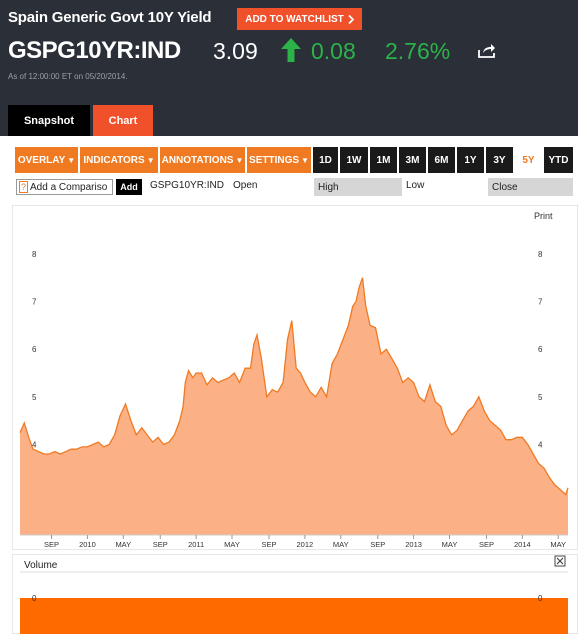 The image size is (578, 640). Describe the element at coordinates (34, 254) in the screenshot. I see `y-tick-label: 8` at that location.